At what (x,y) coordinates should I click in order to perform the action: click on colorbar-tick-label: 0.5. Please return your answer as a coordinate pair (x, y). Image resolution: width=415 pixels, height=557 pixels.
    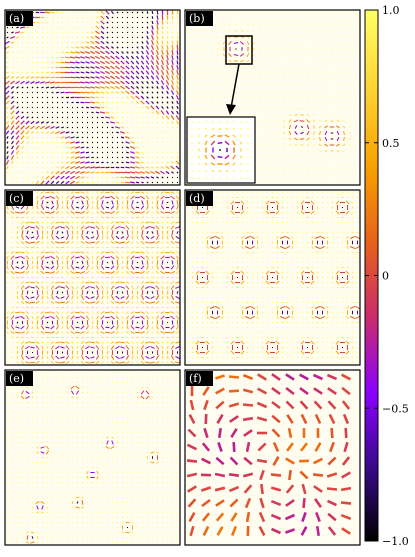
    Looking at the image, I should click on (391, 143).